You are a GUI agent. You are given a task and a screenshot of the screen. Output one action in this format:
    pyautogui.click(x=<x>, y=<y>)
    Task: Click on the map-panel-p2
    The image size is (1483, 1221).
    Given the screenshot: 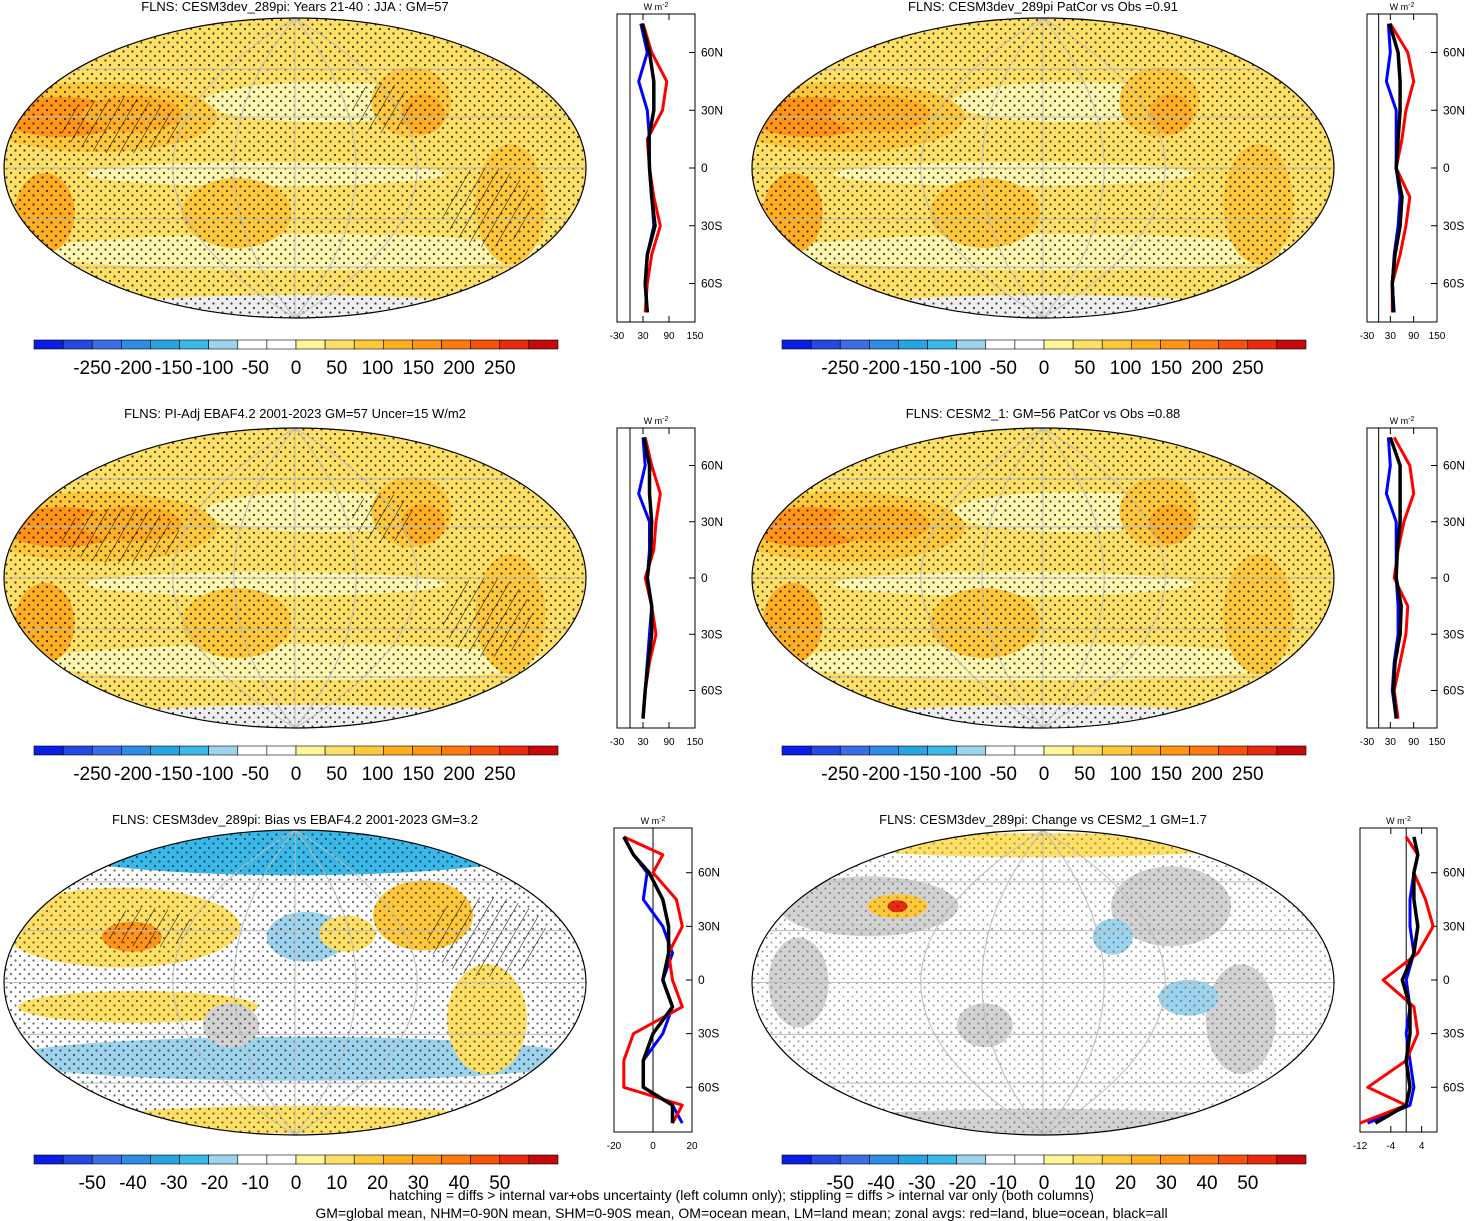 What is the action you would take?
    pyautogui.click(x=1043, y=168)
    